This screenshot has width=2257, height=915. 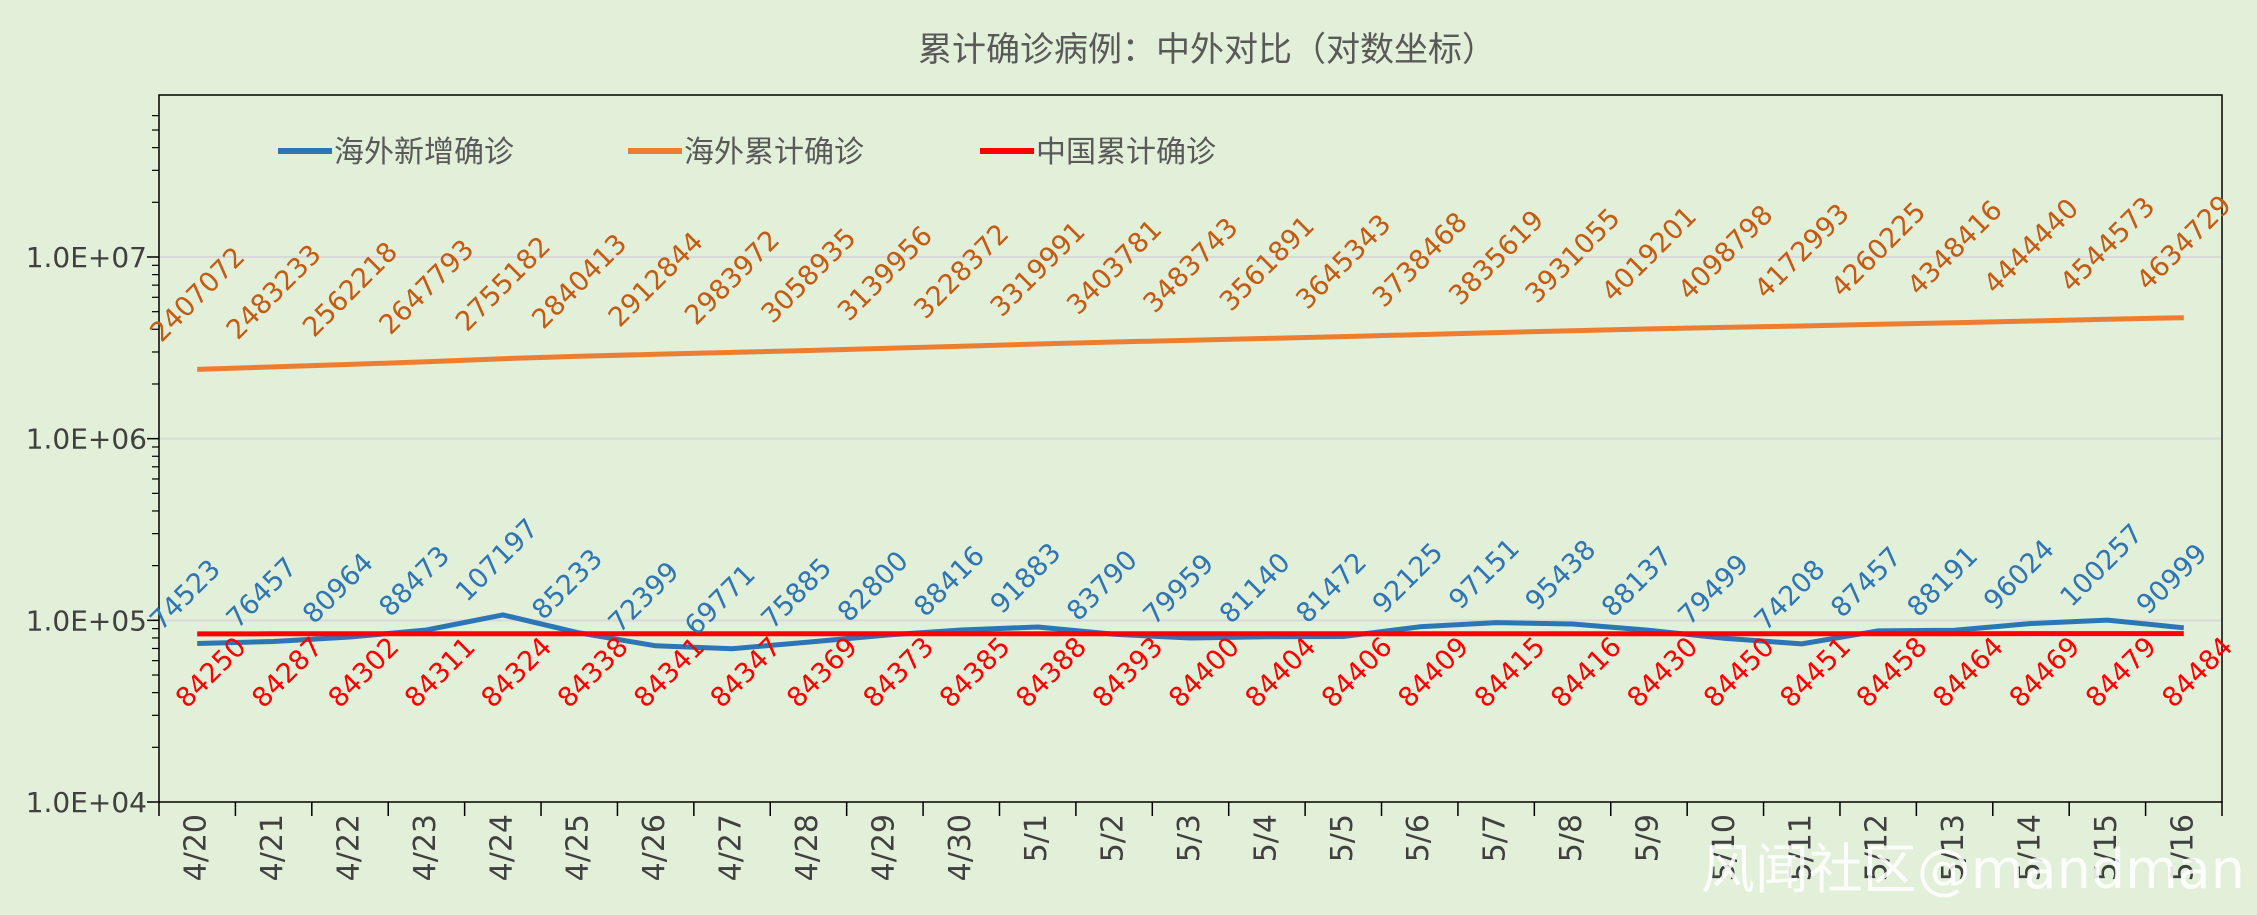 What do you see at coordinates (364, 672) in the screenshot?
I see `data-label: 84302` at bounding box center [364, 672].